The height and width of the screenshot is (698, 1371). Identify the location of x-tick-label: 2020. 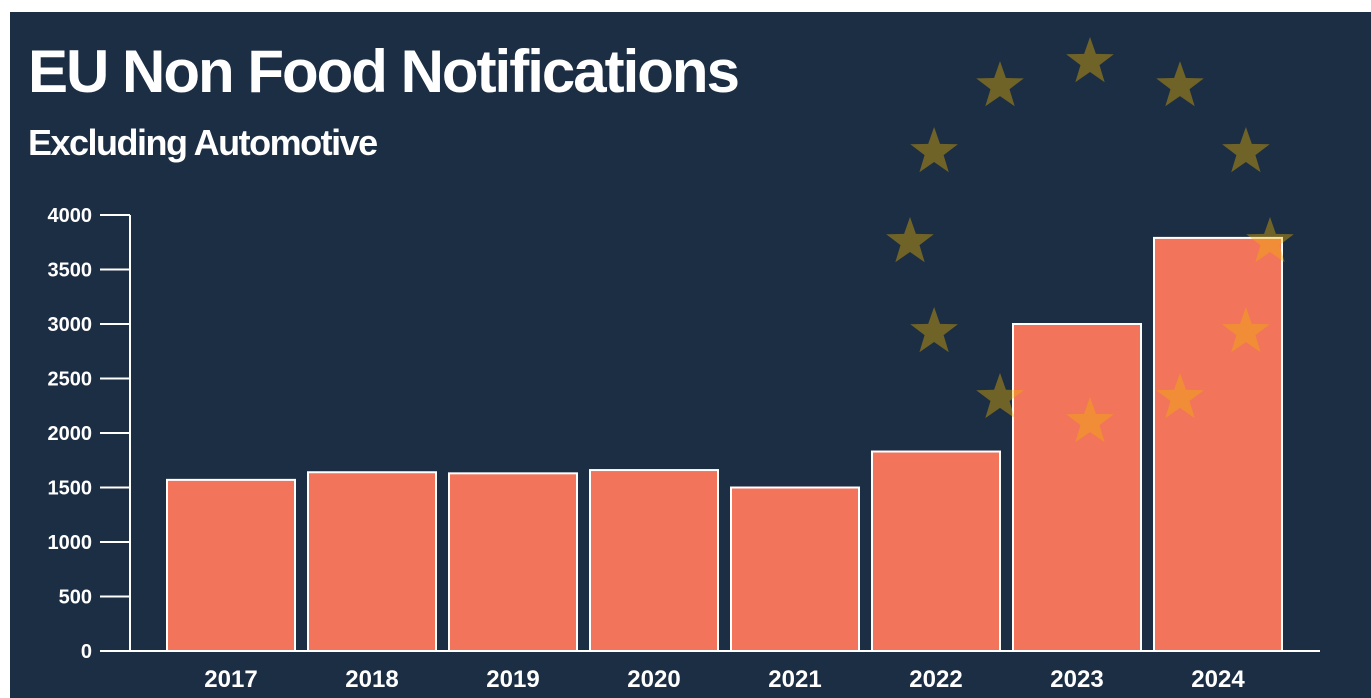
(653, 679).